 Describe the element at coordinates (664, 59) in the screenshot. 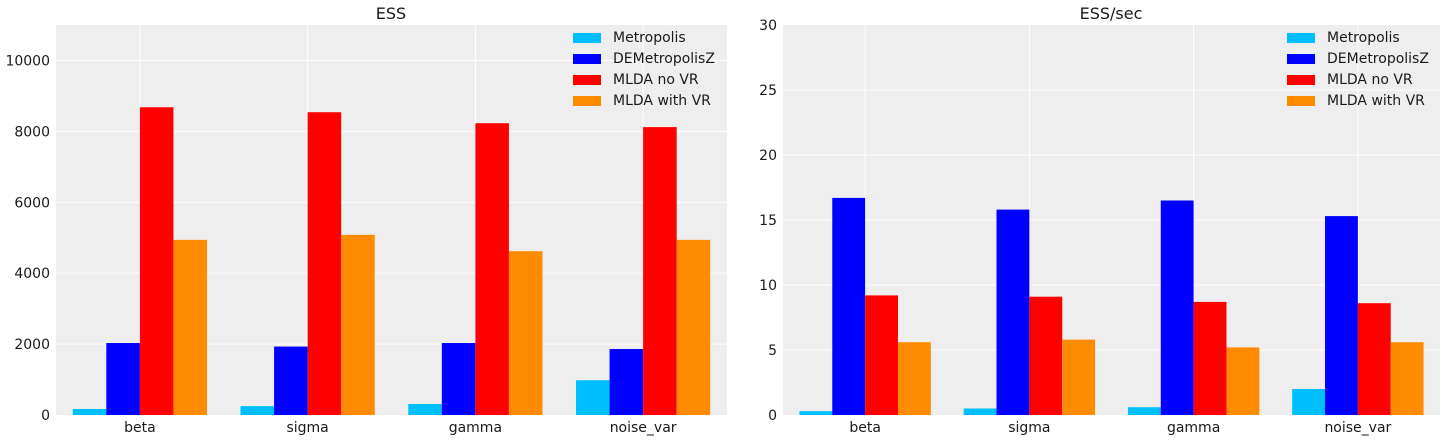

I see `ess-legend-label: DEMetropolisZ` at that location.